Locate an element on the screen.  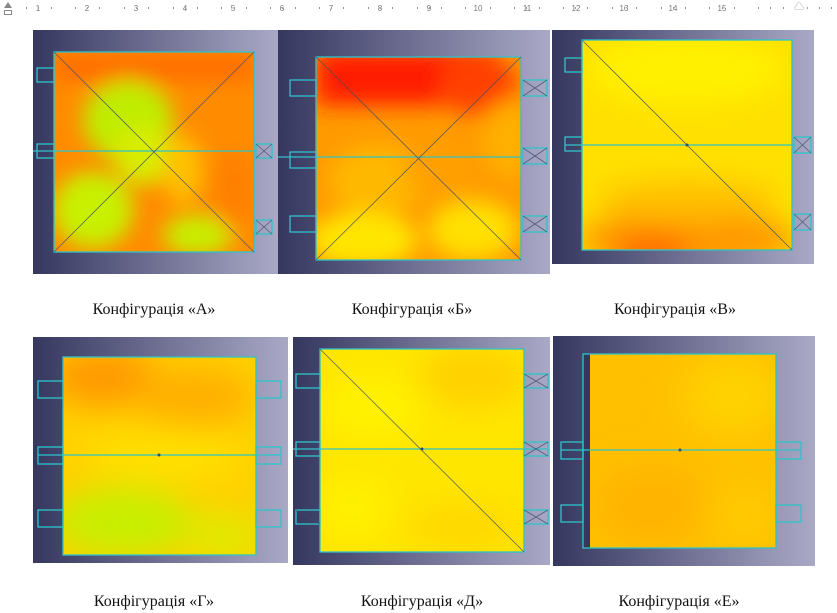
figure-caption-e: Конфігурація «Е» is located at coordinates (679, 601).